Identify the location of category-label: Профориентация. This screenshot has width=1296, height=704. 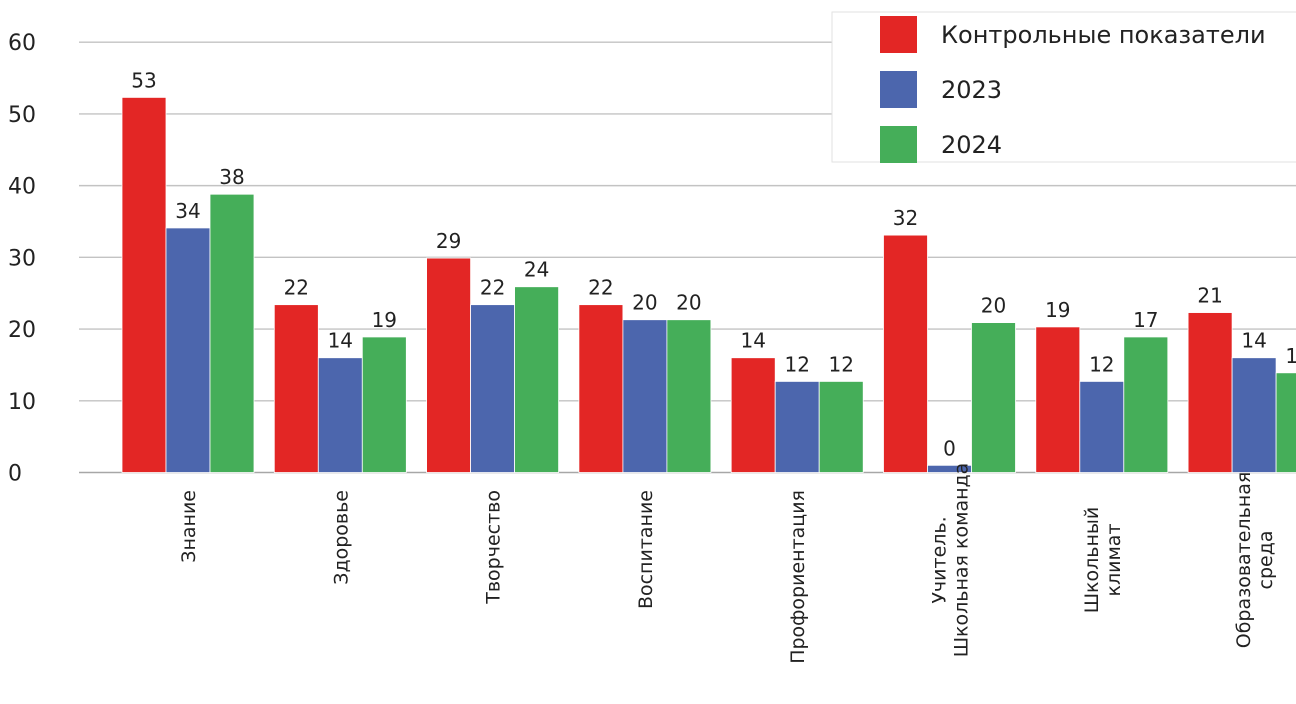
(798, 577).